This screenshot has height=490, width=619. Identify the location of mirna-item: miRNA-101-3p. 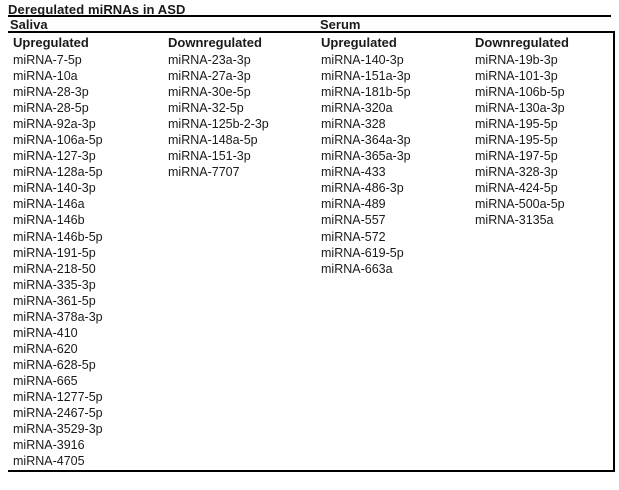
(516, 76).